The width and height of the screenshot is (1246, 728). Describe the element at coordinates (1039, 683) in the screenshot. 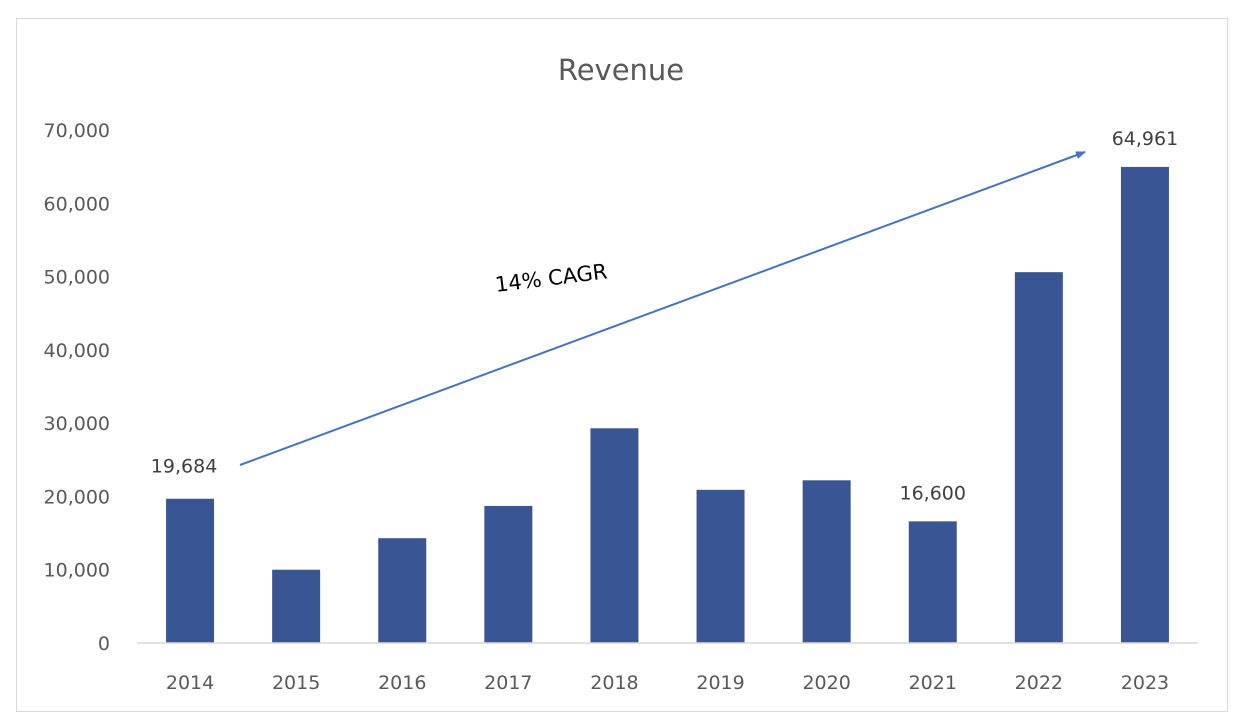

I see `x-tick-label: 2022` at that location.